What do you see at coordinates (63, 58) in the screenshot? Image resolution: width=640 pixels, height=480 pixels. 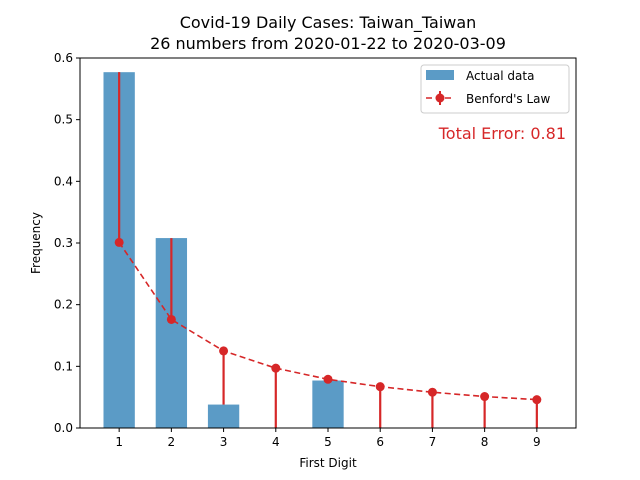 I see `y-tick-label: 0.6` at bounding box center [63, 58].